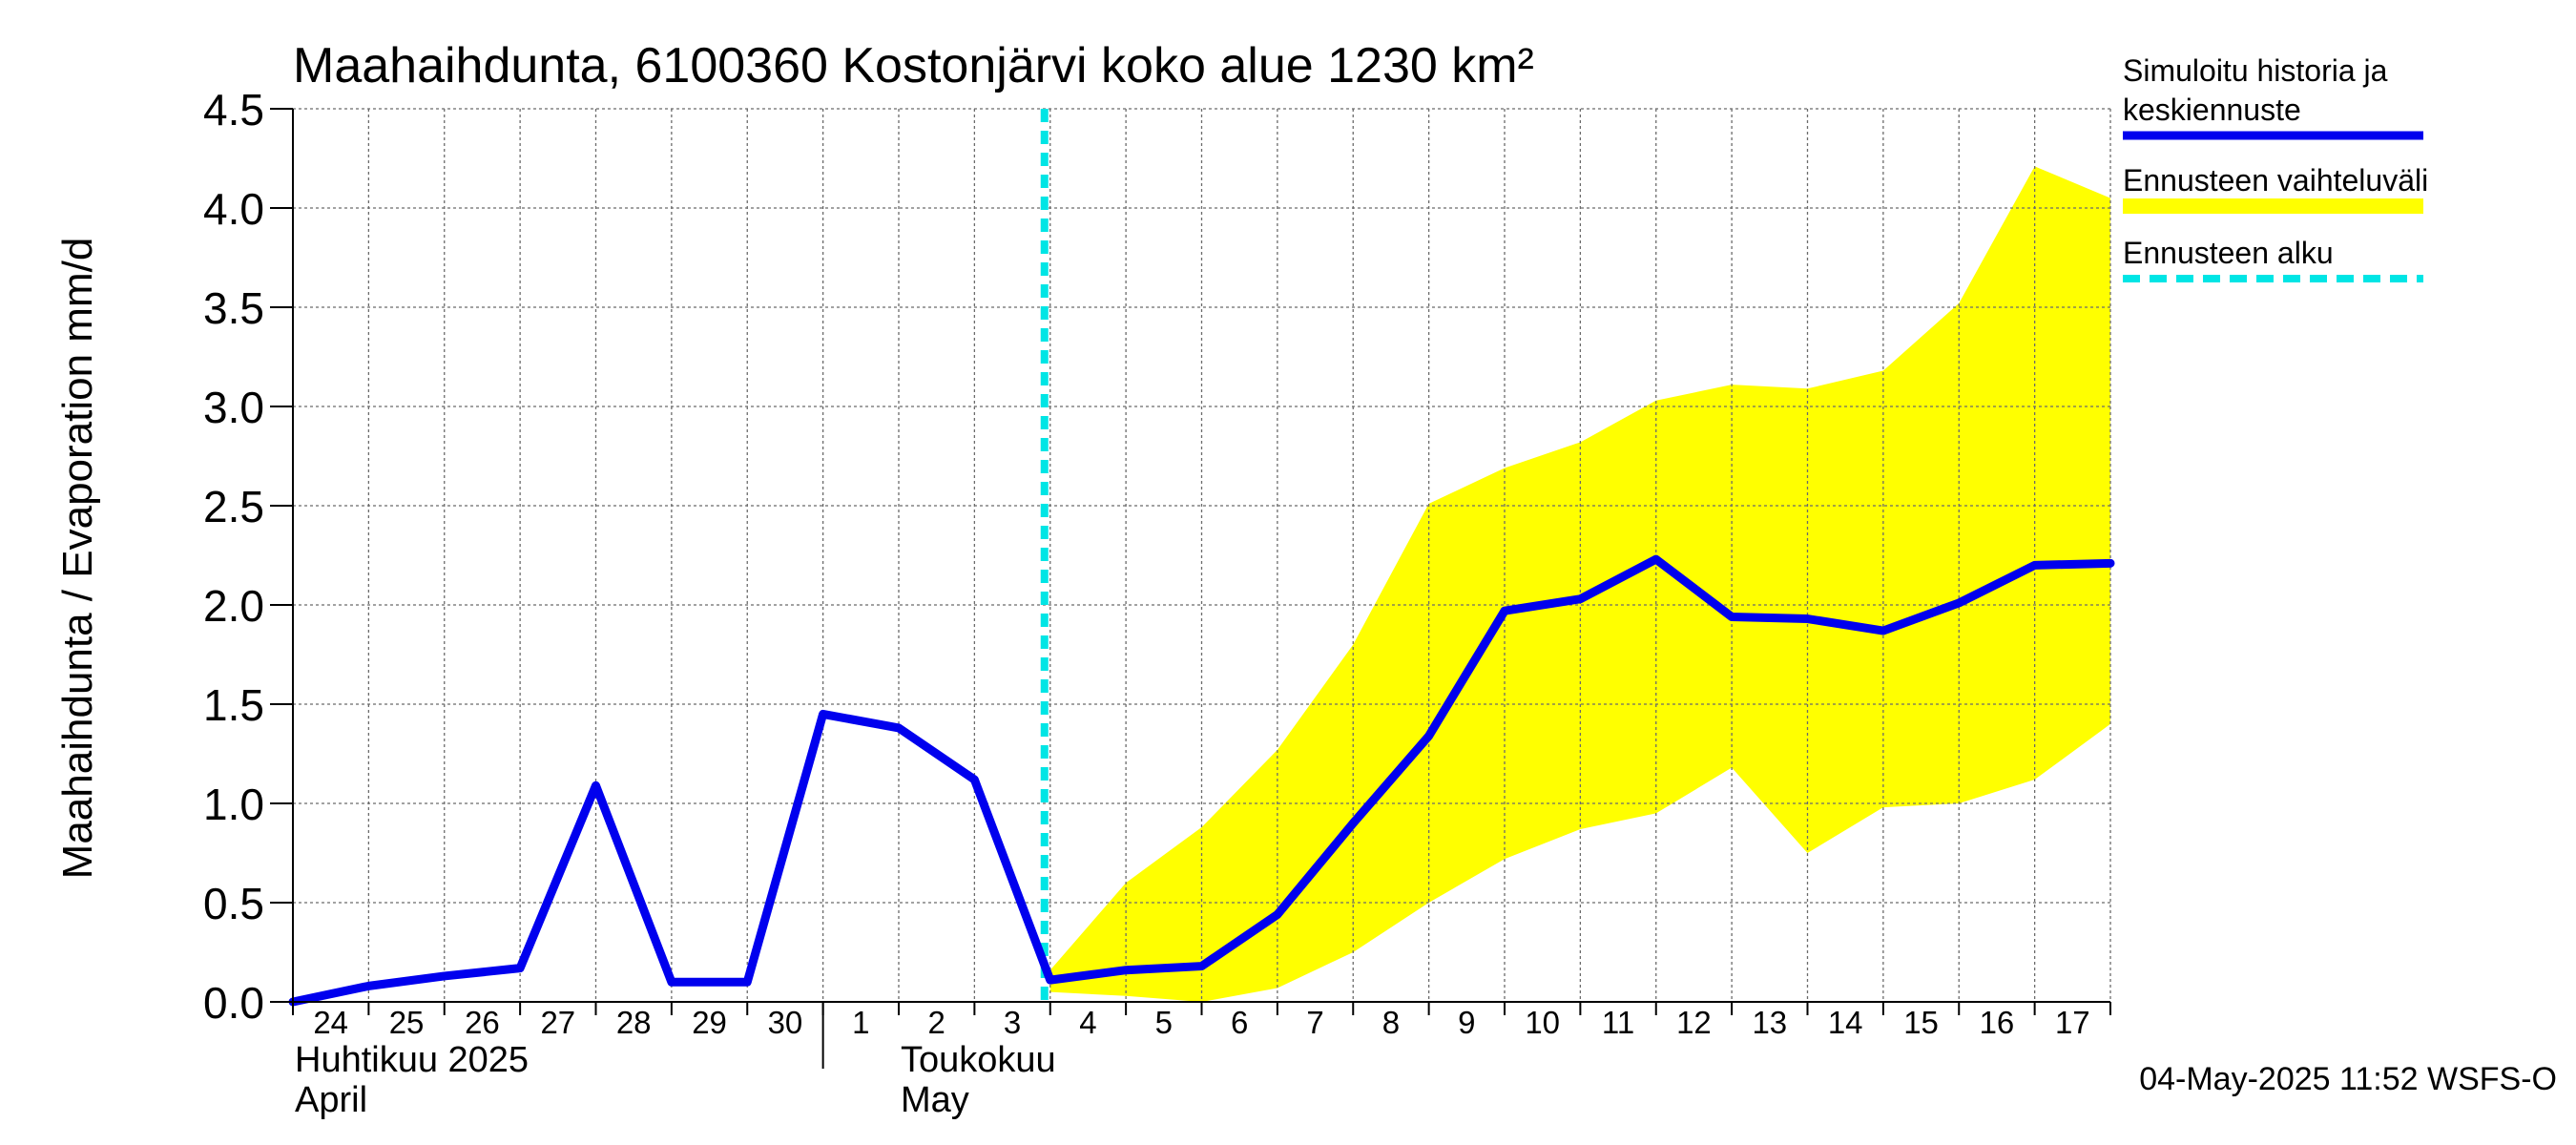 This screenshot has width=2576, height=1145. Describe the element at coordinates (233, 903) in the screenshot. I see `y-tick-label: 0.5` at that location.